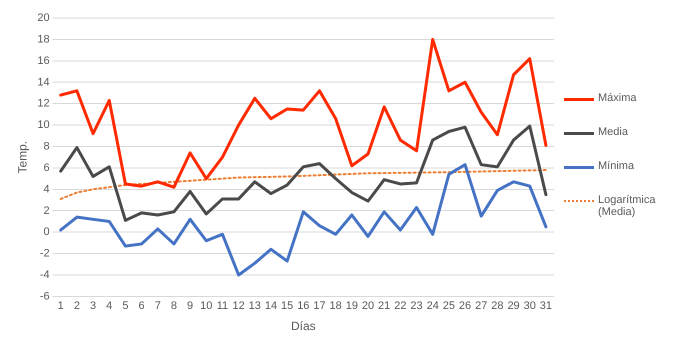 This screenshot has height=350, width=694. I want to click on x-tick-label: 29, so click(513, 306).